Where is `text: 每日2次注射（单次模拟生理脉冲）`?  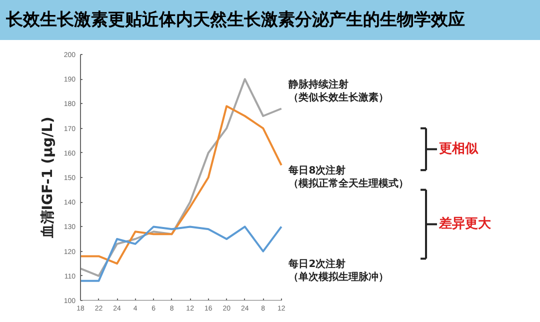
text: 每日2次注射（单次模拟生理脉冲） is located at coordinates (338, 271).